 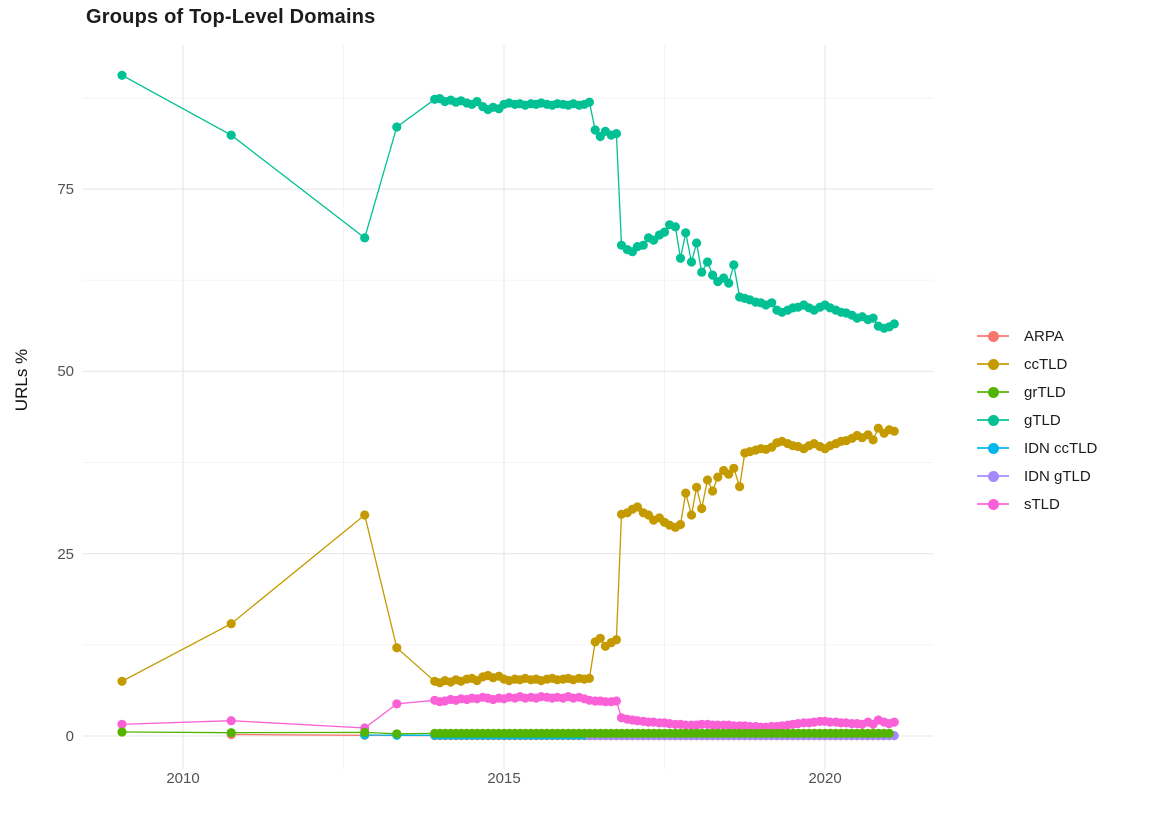 What do you see at coordinates (1042, 504) in the screenshot?
I see `legend-label: sTLD` at bounding box center [1042, 504].